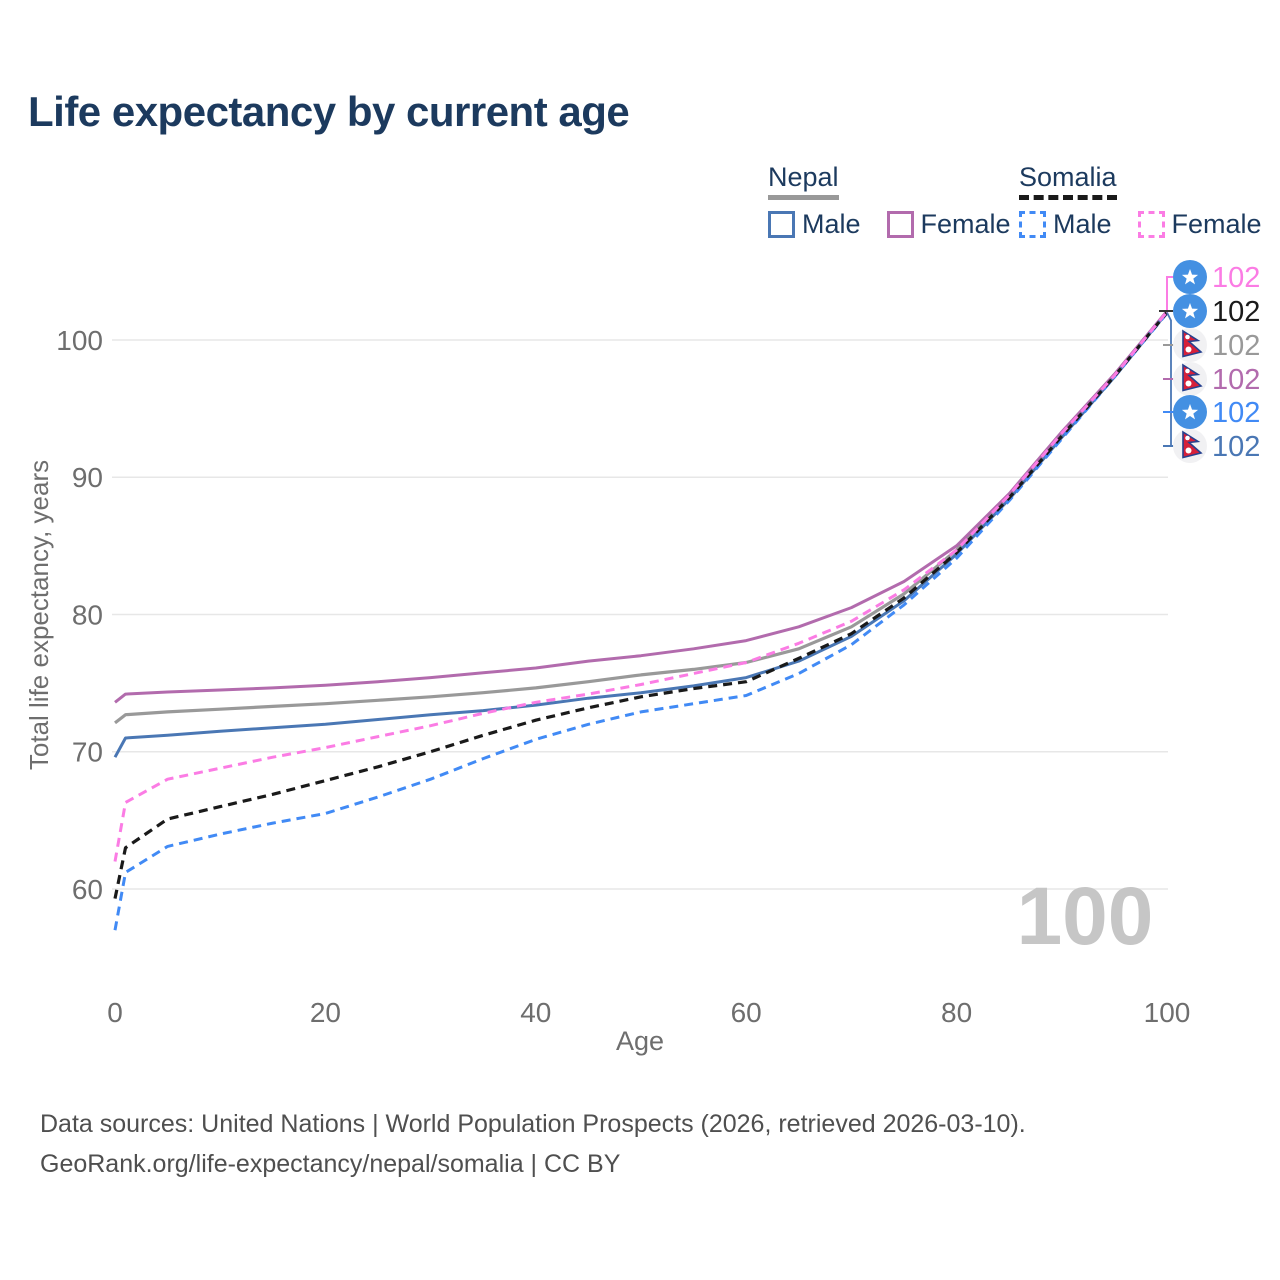 This screenshot has width=1280, height=1280. I want to click on x-tick-0: 0, so click(115, 1012).